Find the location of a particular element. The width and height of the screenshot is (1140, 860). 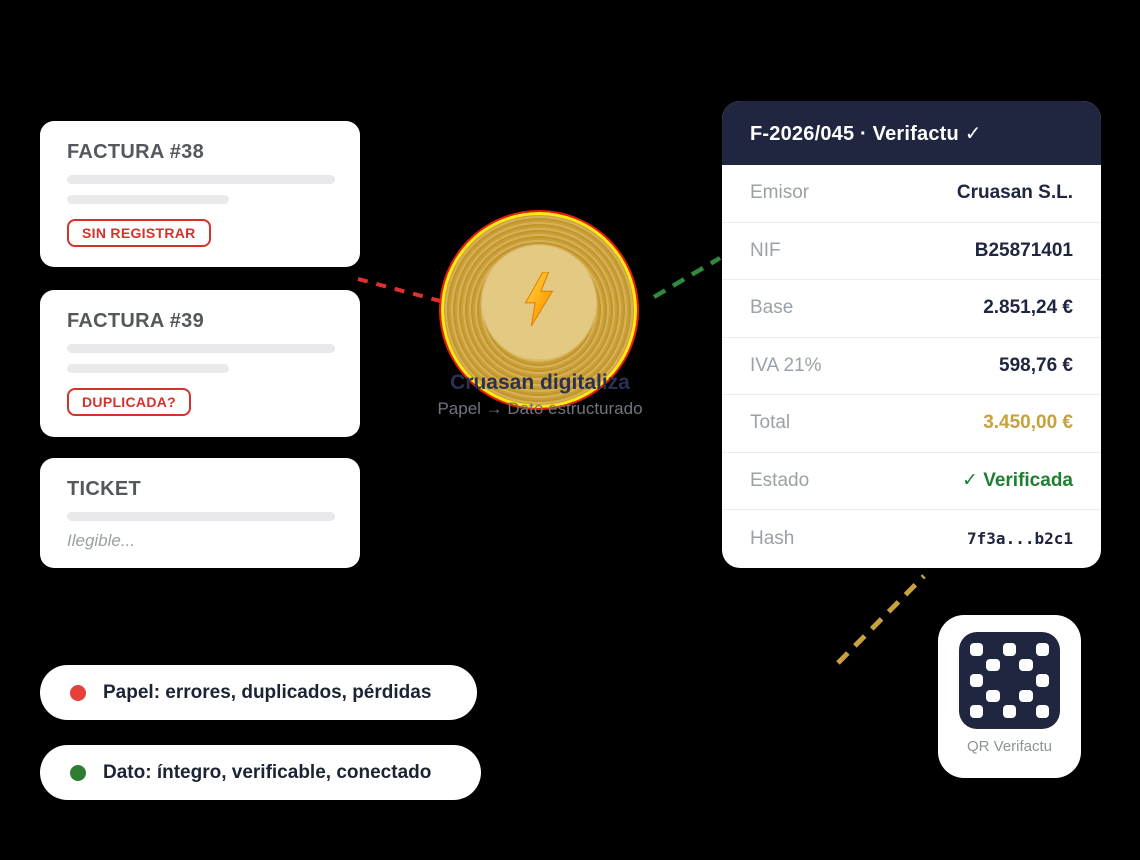

invoice-row-iva: IVA 21% 598,76 € is located at coordinates (911, 366).